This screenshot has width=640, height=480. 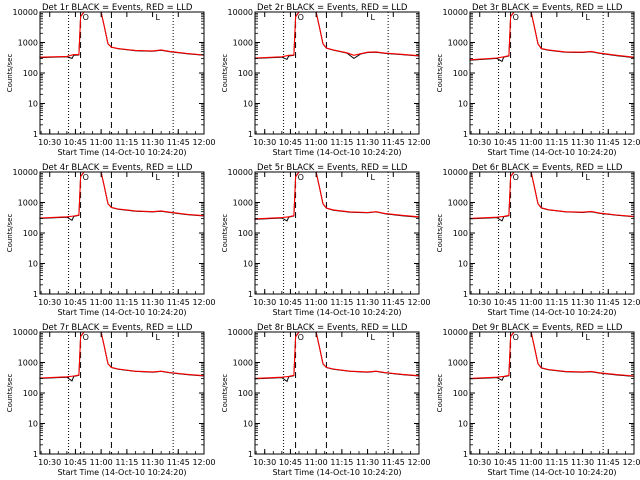 What do you see at coordinates (332, 8) in the screenshot?
I see `chart-title: Det 2r BLACK = Events, RED = LLD` at bounding box center [332, 8].